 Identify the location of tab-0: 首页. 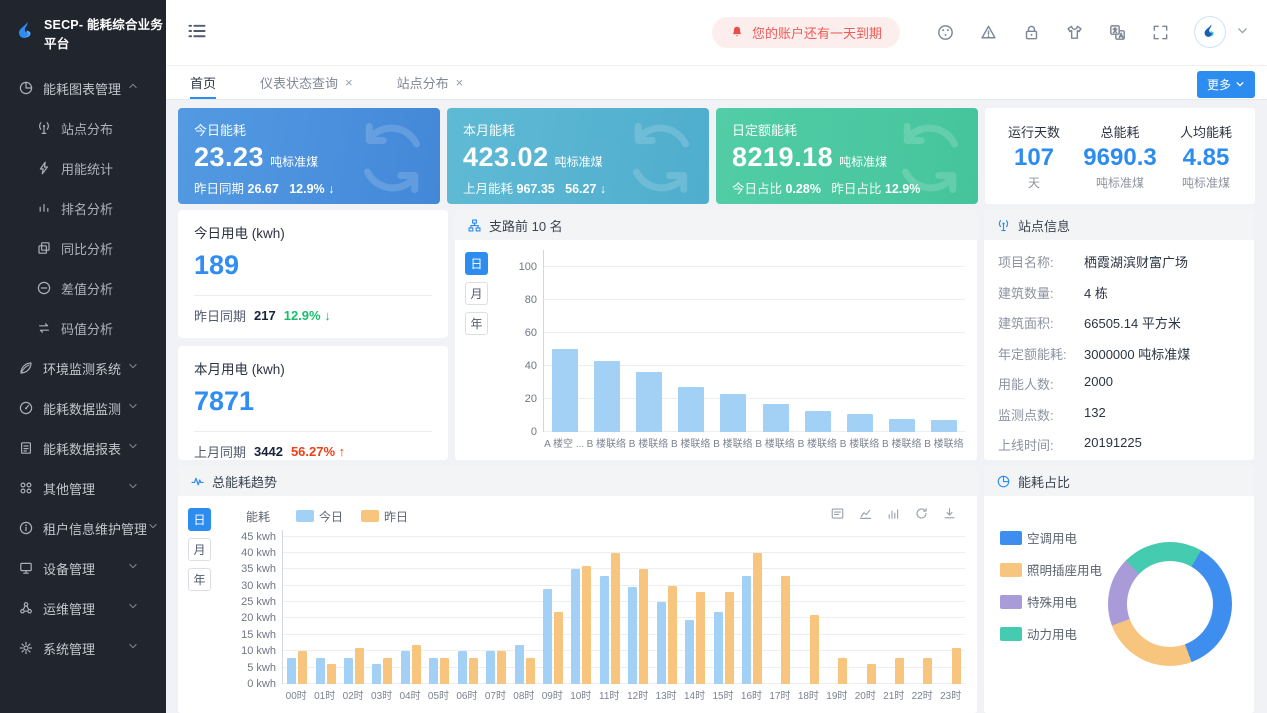
(203, 83).